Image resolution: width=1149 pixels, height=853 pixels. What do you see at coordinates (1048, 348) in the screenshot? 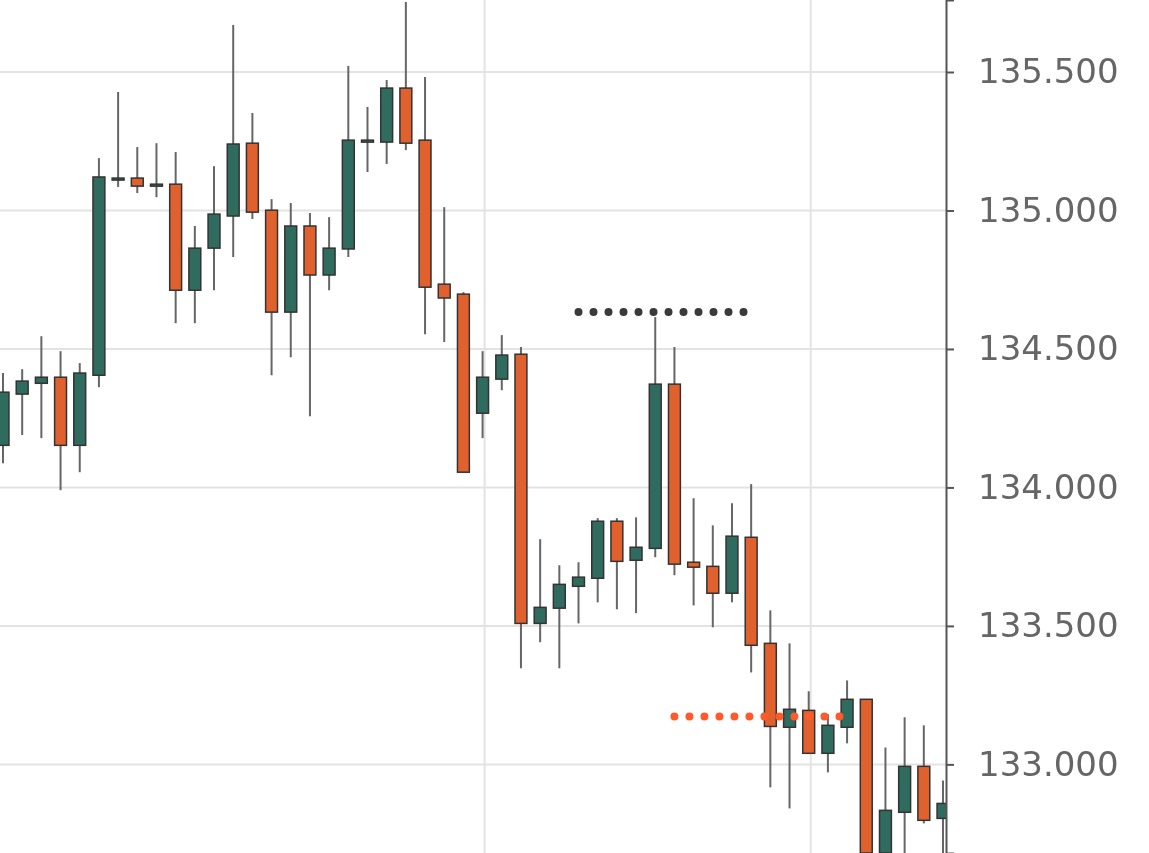
I see `y-tick-label: 134.500` at bounding box center [1048, 348].